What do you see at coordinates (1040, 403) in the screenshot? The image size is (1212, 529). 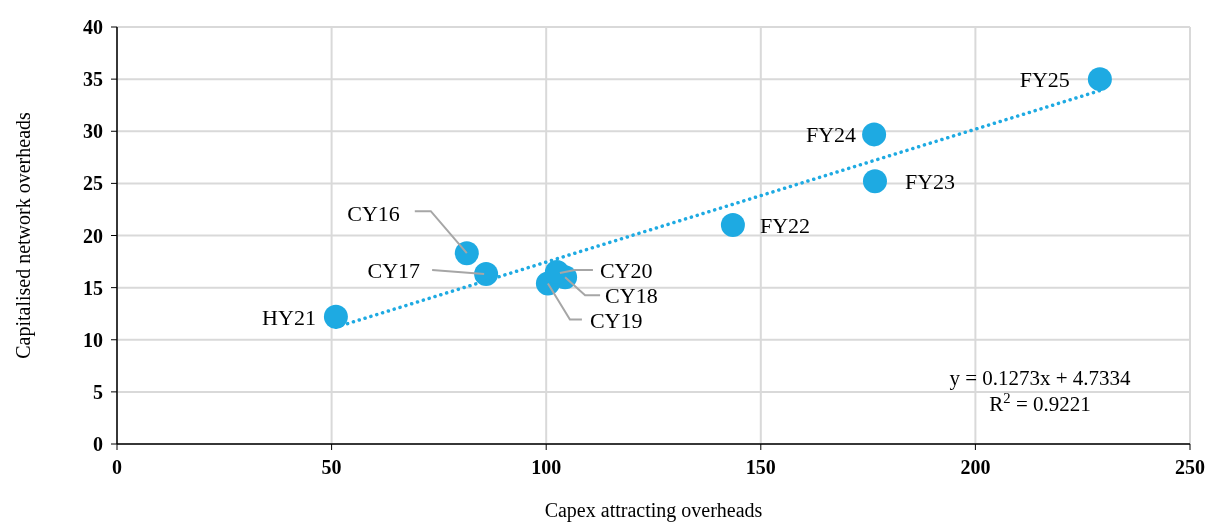 I see `annotation: R$^{2}$ = 0.9221` at bounding box center [1040, 403].